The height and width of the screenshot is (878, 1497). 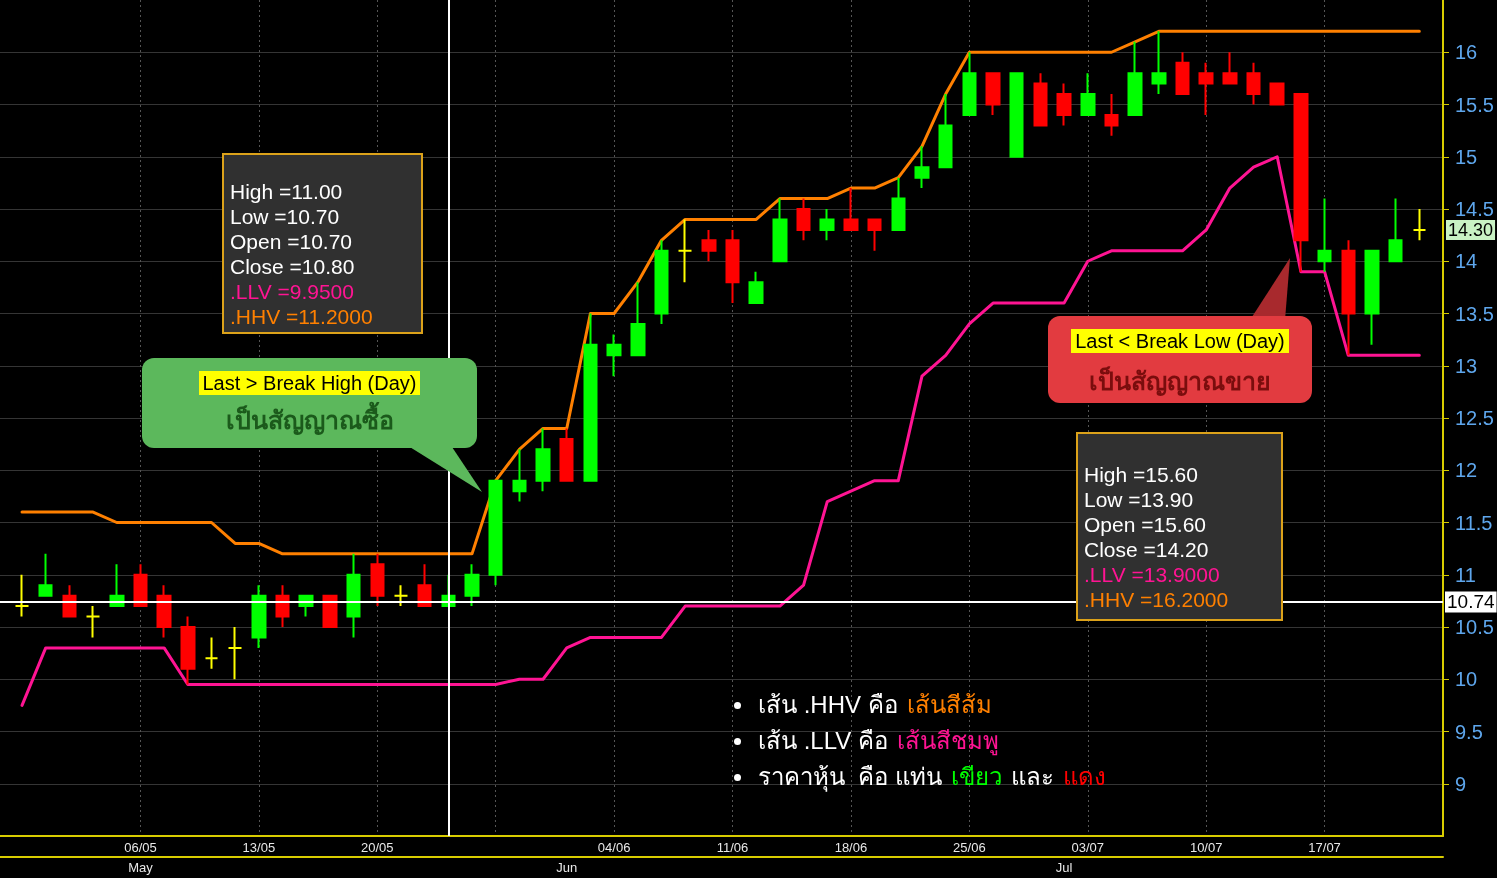 What do you see at coordinates (286, 191) in the screenshot?
I see `annotation: High =11.00` at bounding box center [286, 191].